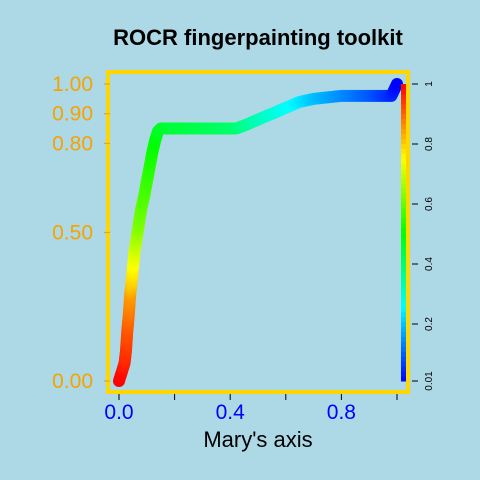  I want to click on y-tick-label: 0.00, so click(72, 381).